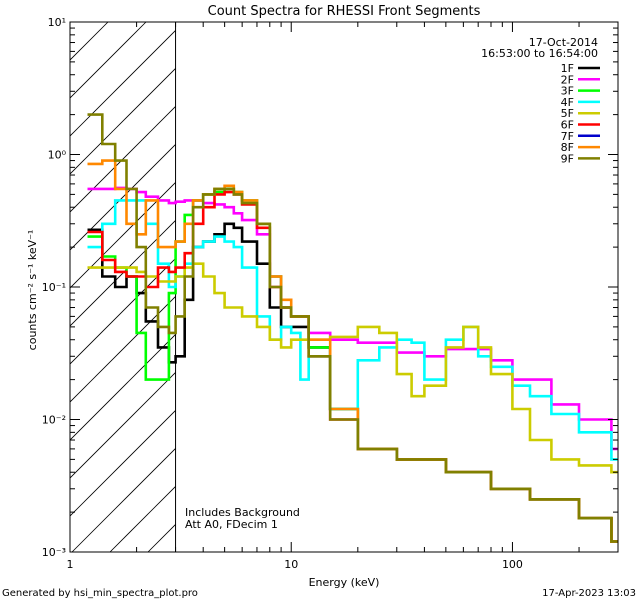 This screenshot has width=640, height=600. I want to click on timestamp-label: 17-Apr-2023 13:03, so click(589, 593).